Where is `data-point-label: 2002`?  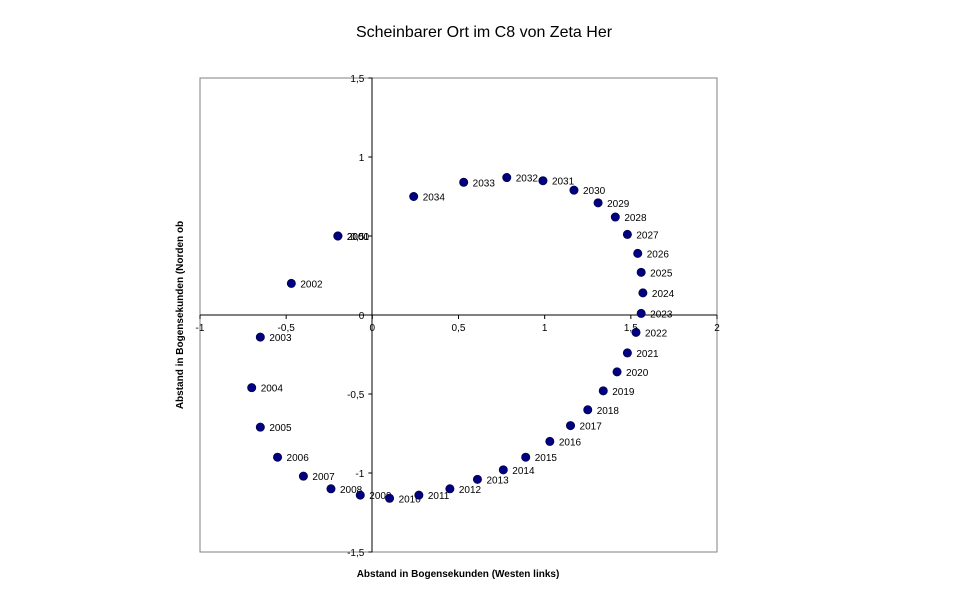
data-point-label: 2002 is located at coordinates (311, 284).